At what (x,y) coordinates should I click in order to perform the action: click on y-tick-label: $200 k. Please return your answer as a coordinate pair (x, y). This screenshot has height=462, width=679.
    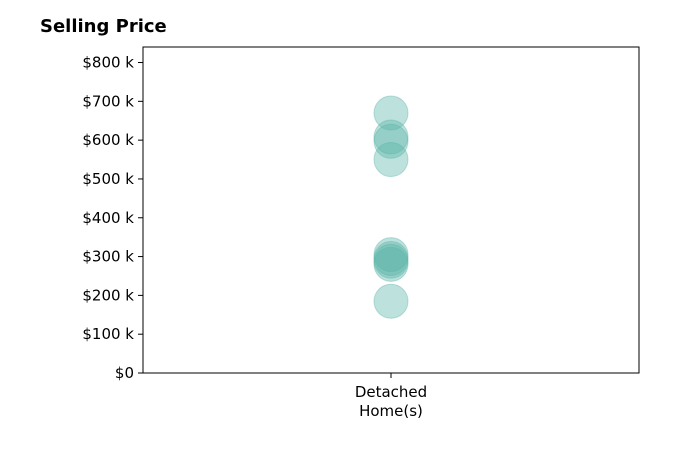
    Looking at the image, I should click on (108, 295).